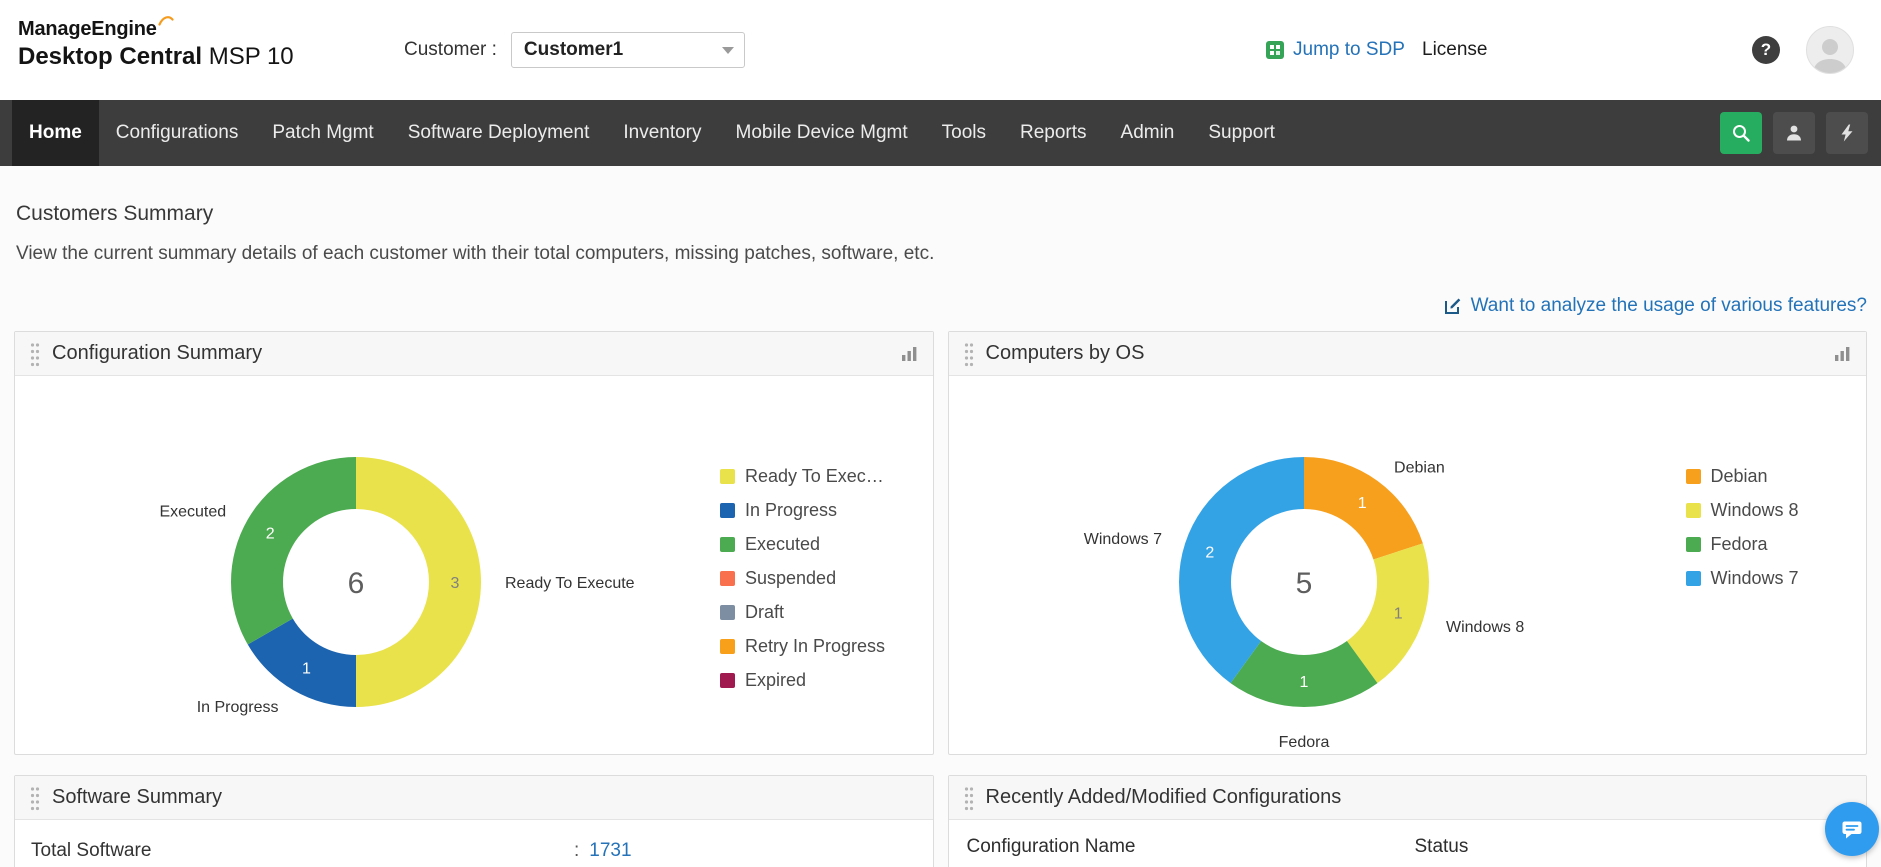 The image size is (1881, 867). I want to click on help-button: ?, so click(1766, 50).